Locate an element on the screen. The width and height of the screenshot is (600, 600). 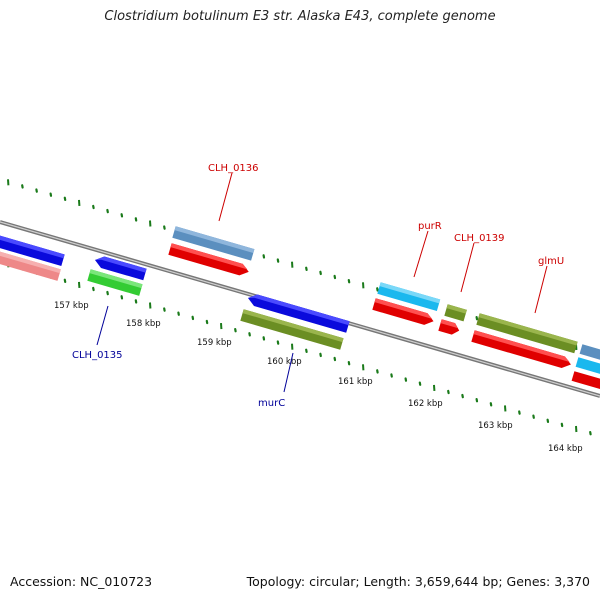
gene-label-murC: murC is located at coordinates (271, 403).